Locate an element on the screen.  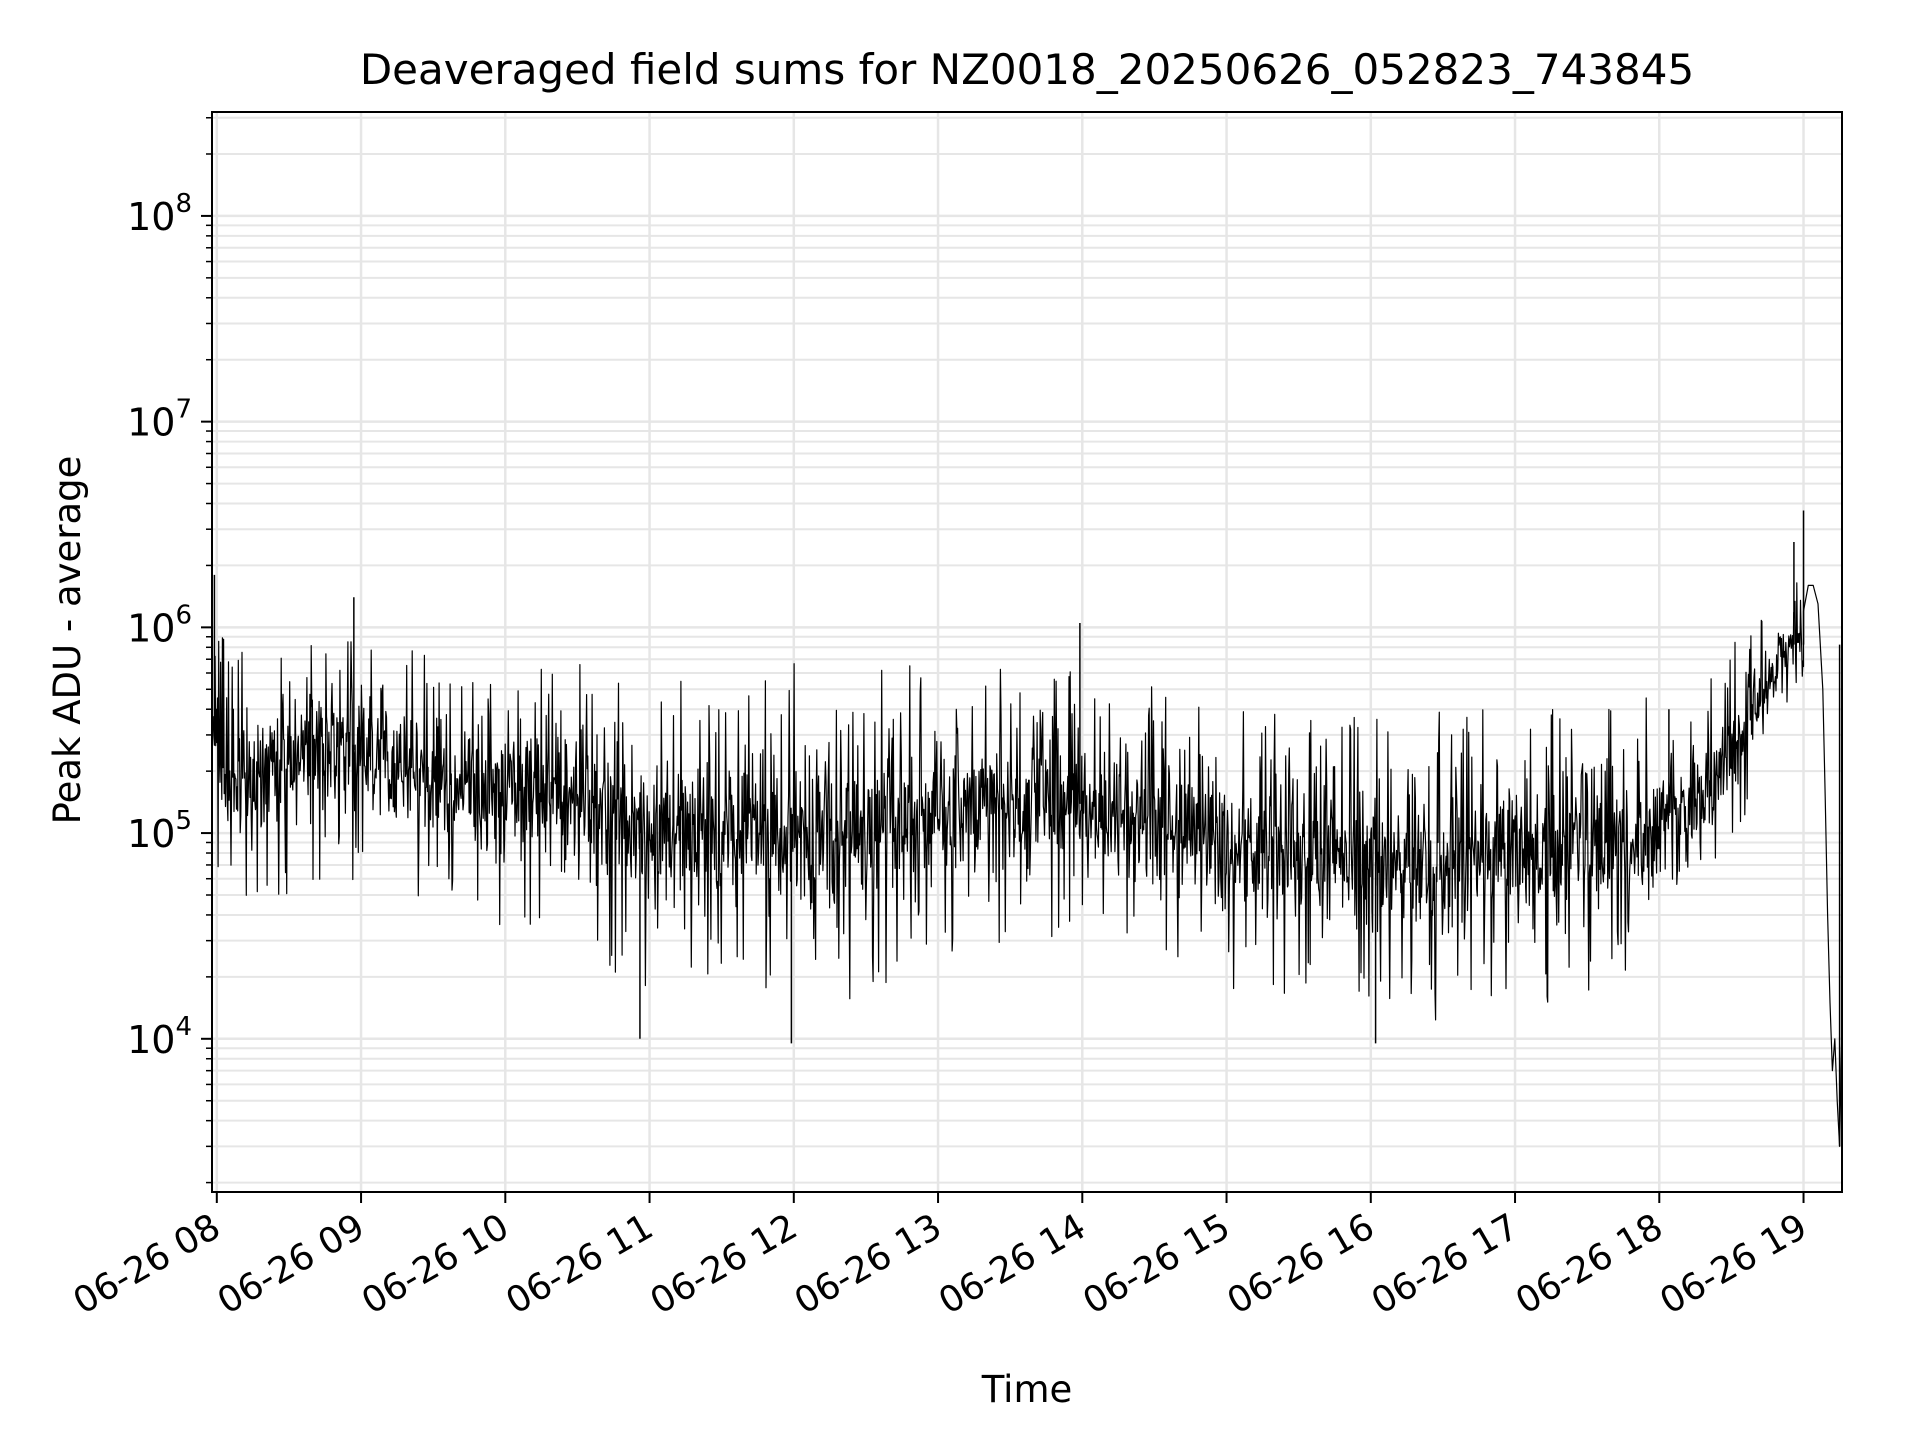
y-axis-label: Peak ADU - average is located at coordinates (67, 640).